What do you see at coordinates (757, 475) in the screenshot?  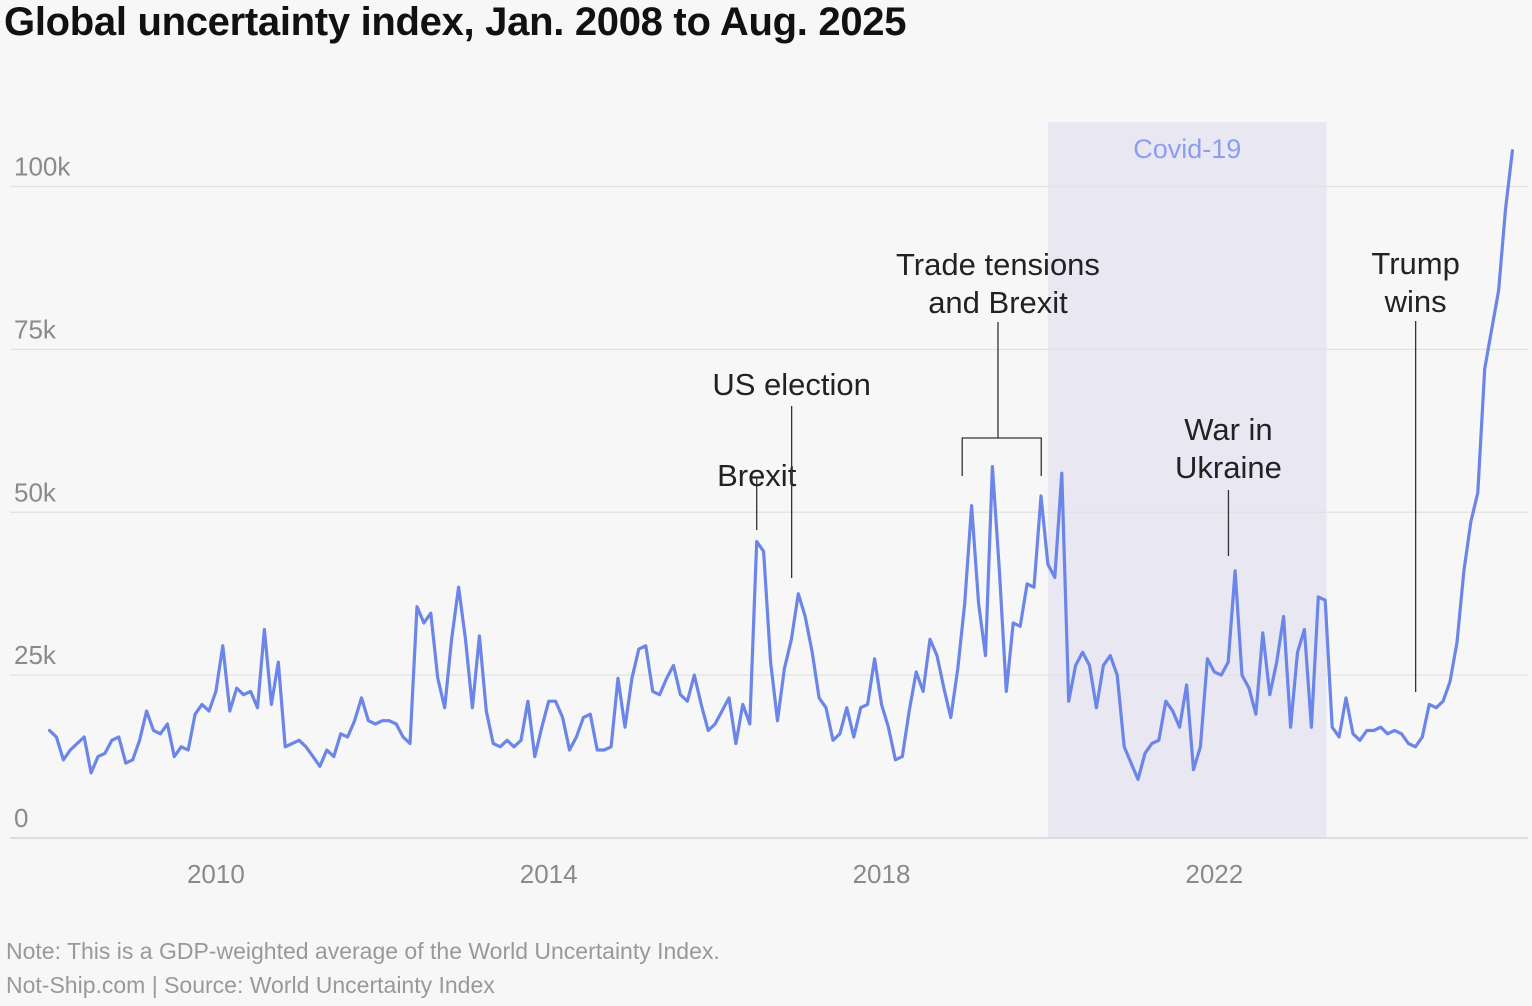 I see `annotation-label: Brexit` at bounding box center [757, 475].